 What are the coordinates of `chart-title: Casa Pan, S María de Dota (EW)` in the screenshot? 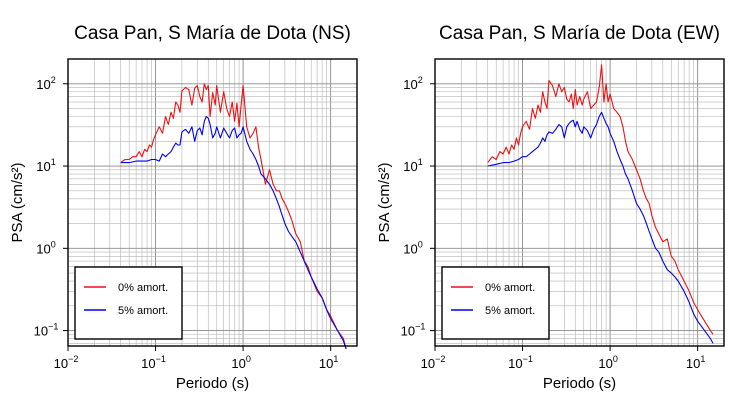 It's located at (579, 33).